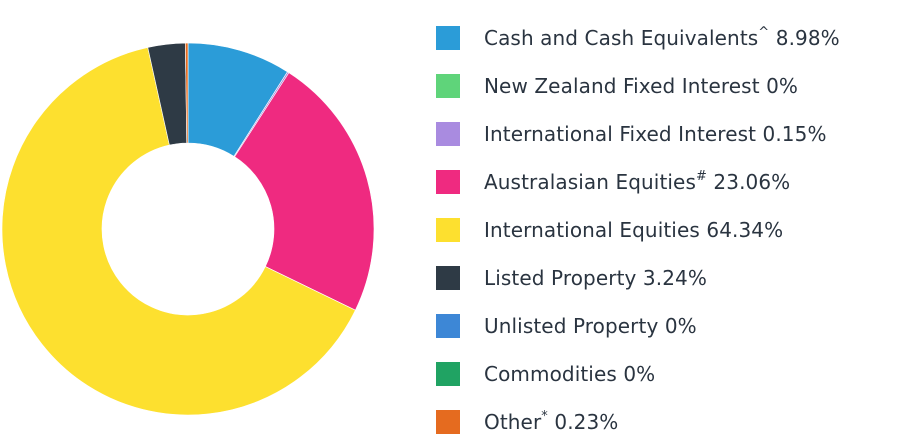 This screenshot has height=448, width=902. I want to click on legend-label: Australasian Equities# 23.06%, so click(637, 182).